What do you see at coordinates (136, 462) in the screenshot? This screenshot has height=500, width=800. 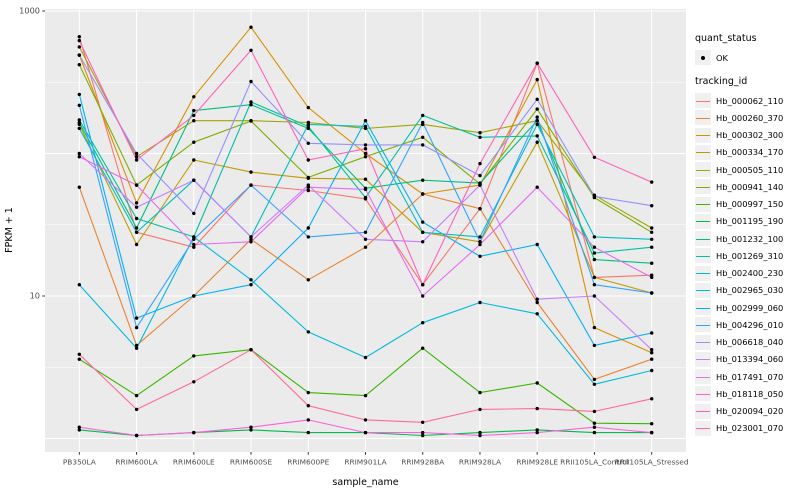 I see `x-tick-label: RRIM600LA` at bounding box center [136, 462].